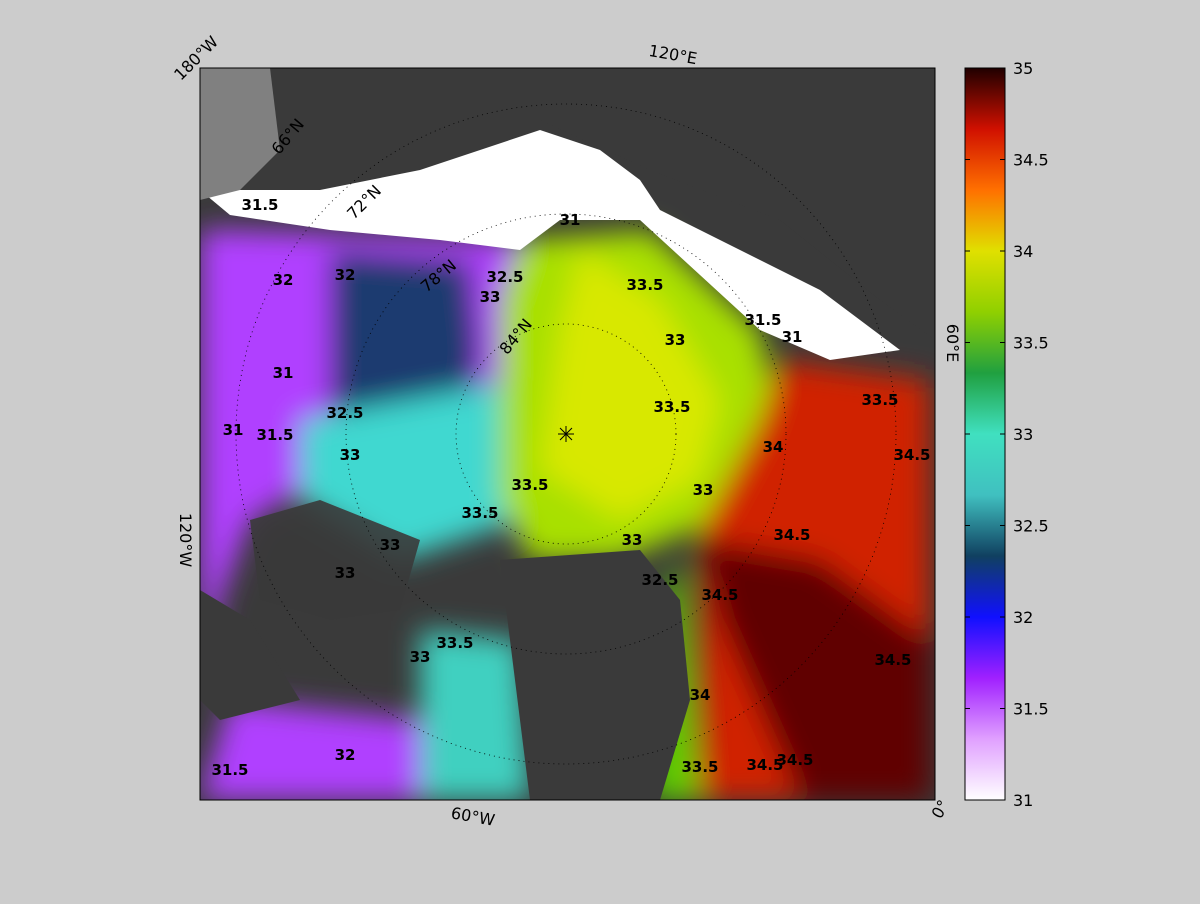 The height and width of the screenshot is (904, 1200). I want to click on longitude-label: 120°E, so click(672, 54).